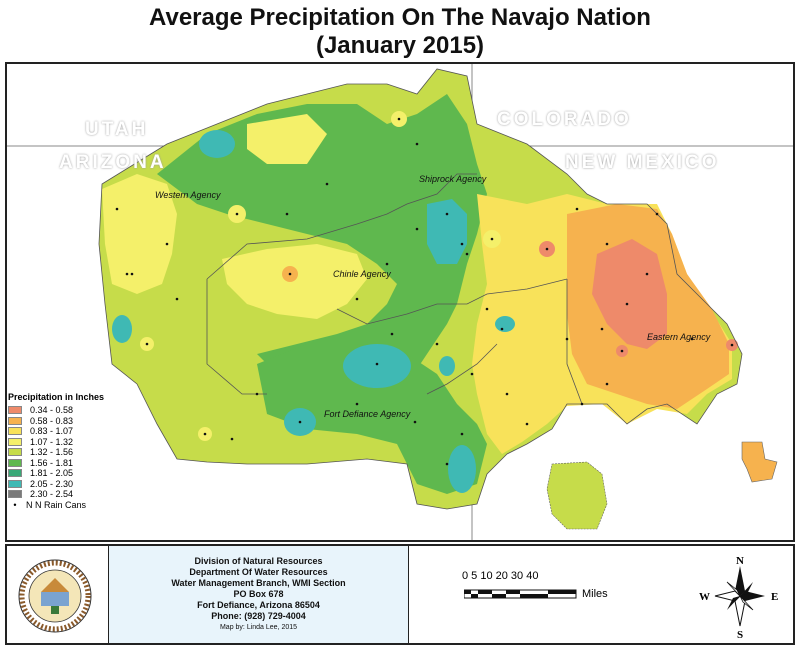  What do you see at coordinates (52, 473) in the screenshot?
I see `legend-label: 1.81 - 2.05` at bounding box center [52, 473].